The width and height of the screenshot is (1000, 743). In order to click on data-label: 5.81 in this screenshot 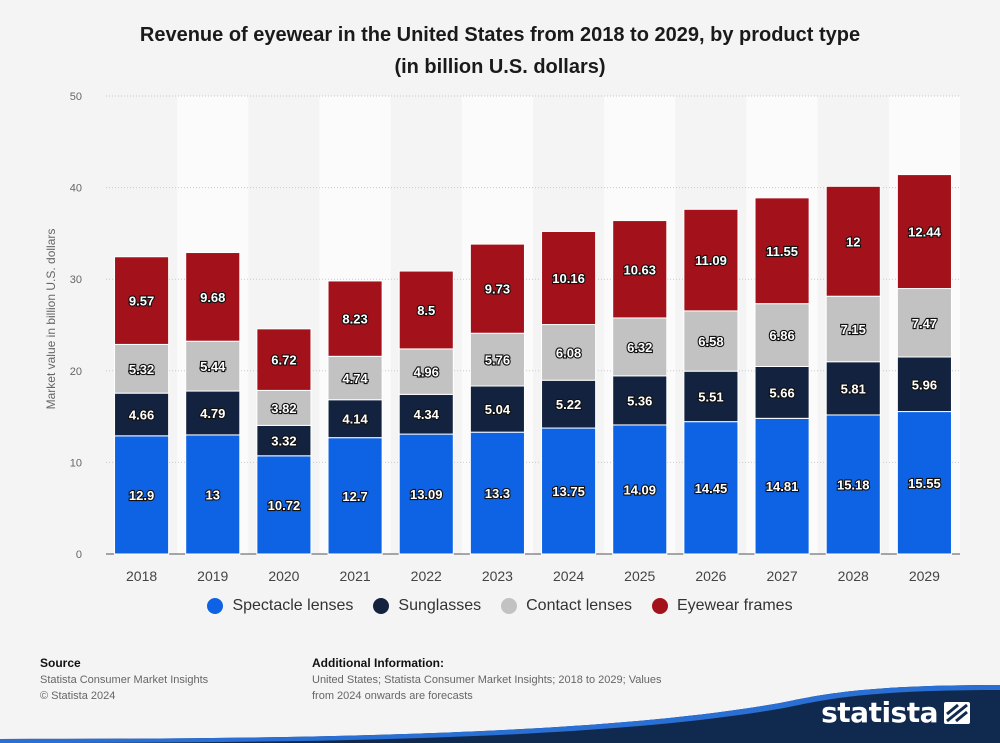, I will do `click(853, 388)`.